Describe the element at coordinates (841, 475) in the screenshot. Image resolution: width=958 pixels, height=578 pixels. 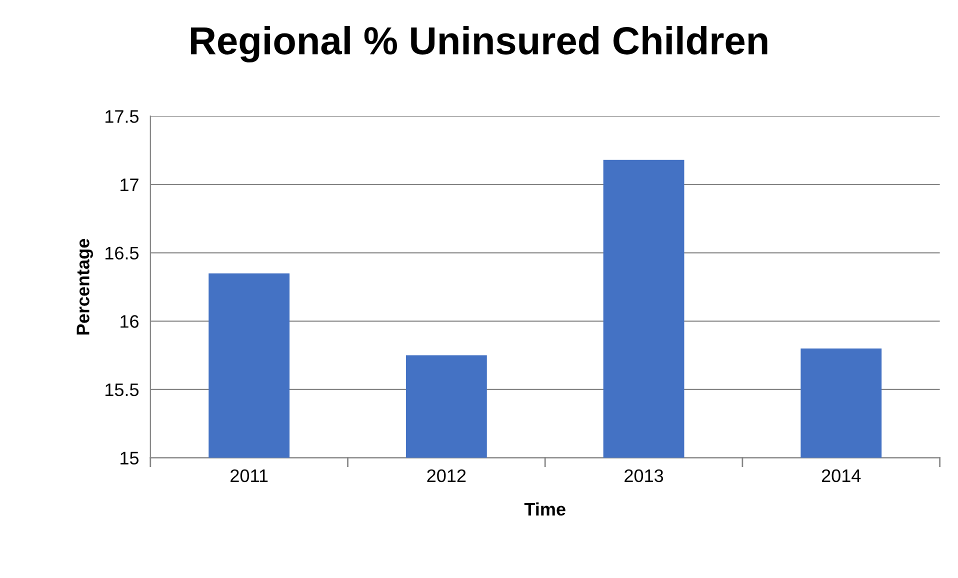
I see `x-tick-label: 2014` at that location.